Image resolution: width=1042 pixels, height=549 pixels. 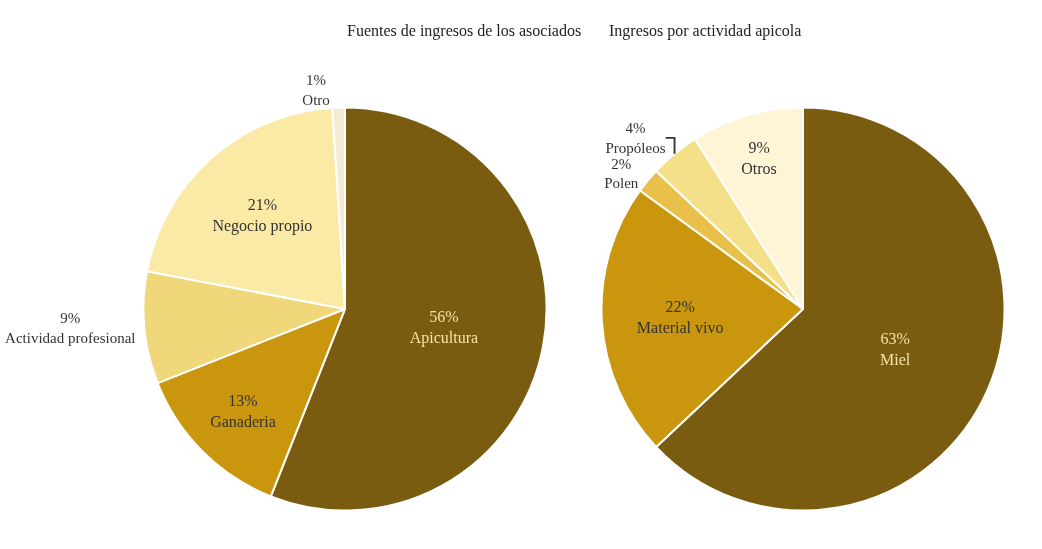 I want to click on slice-label: Miel, so click(x=895, y=359).